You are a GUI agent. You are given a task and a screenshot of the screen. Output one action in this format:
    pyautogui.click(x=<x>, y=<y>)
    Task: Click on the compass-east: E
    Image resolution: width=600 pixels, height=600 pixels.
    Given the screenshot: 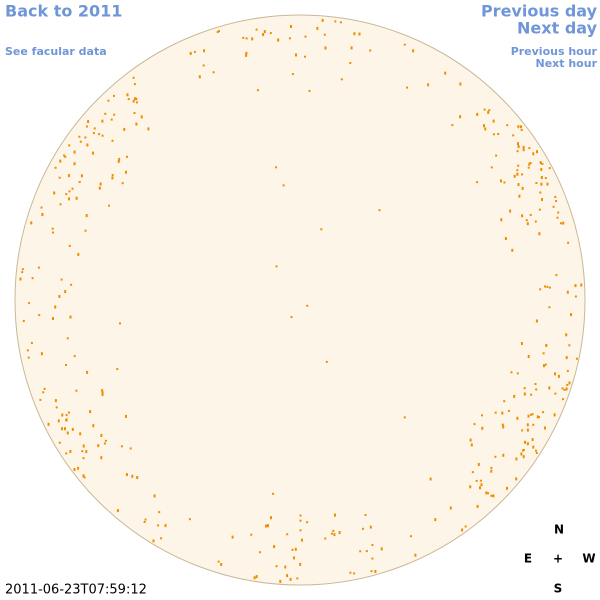 What is the action you would take?
    pyautogui.click(x=528, y=559)
    